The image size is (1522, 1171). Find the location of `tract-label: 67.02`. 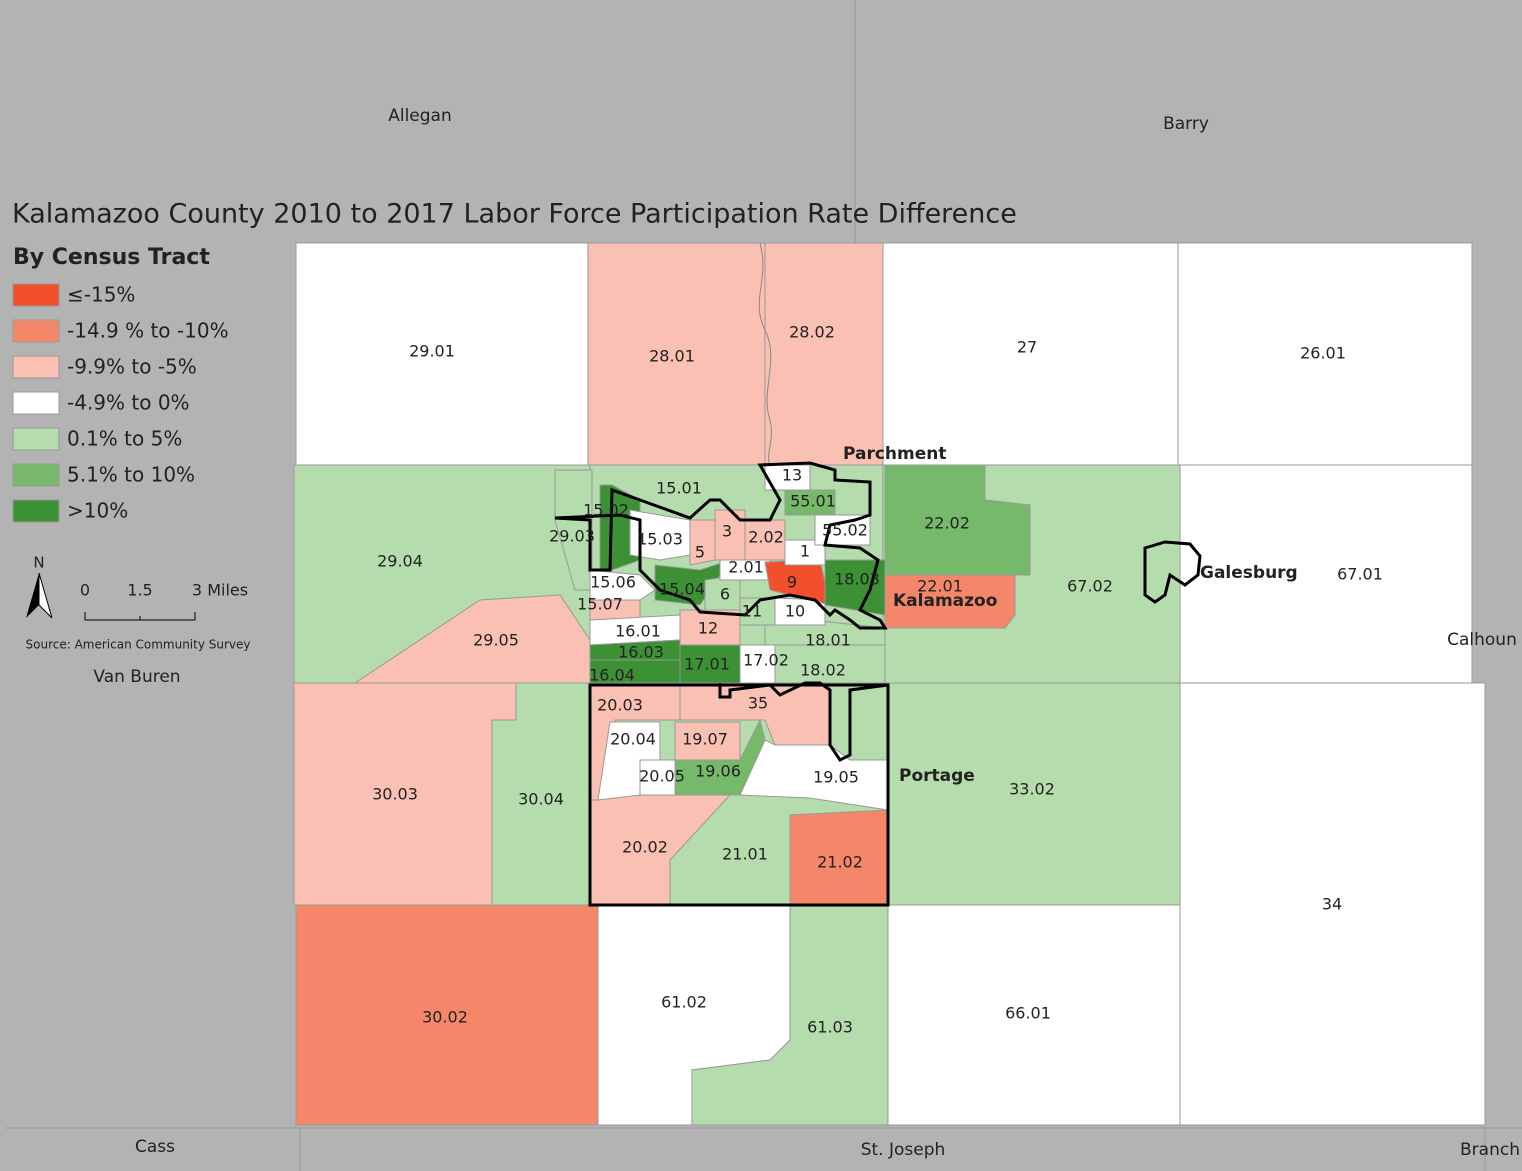

tract-label: 67.02 is located at coordinates (1090, 586).